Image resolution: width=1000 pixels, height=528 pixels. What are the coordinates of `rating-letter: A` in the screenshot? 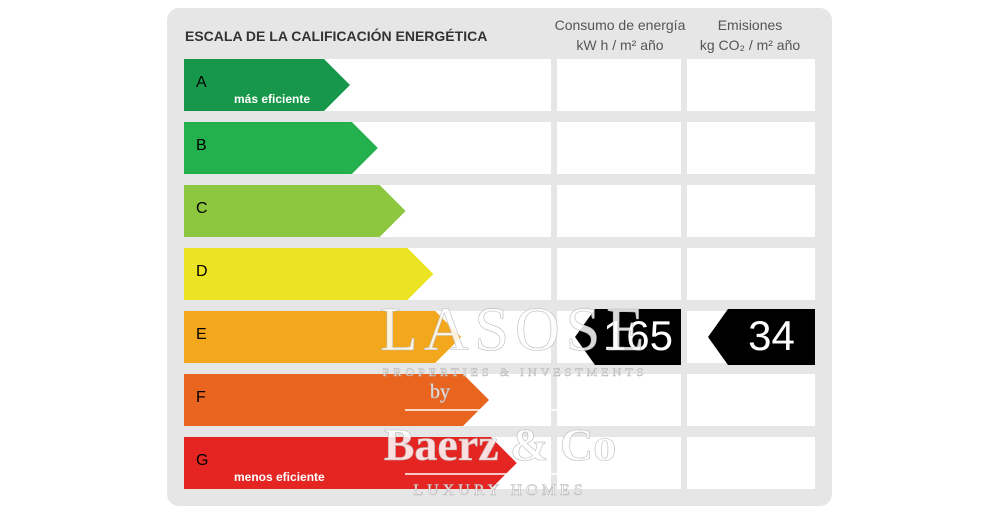 It's located at (201, 82).